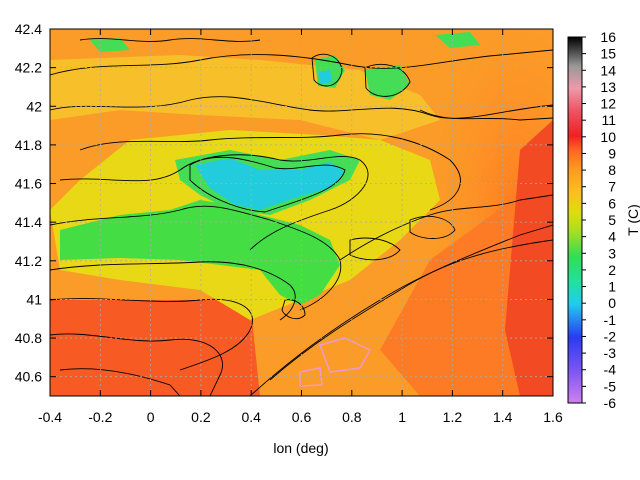 The width and height of the screenshot is (640, 480). I want to click on colorbar-label: T (C), so click(632, 220).